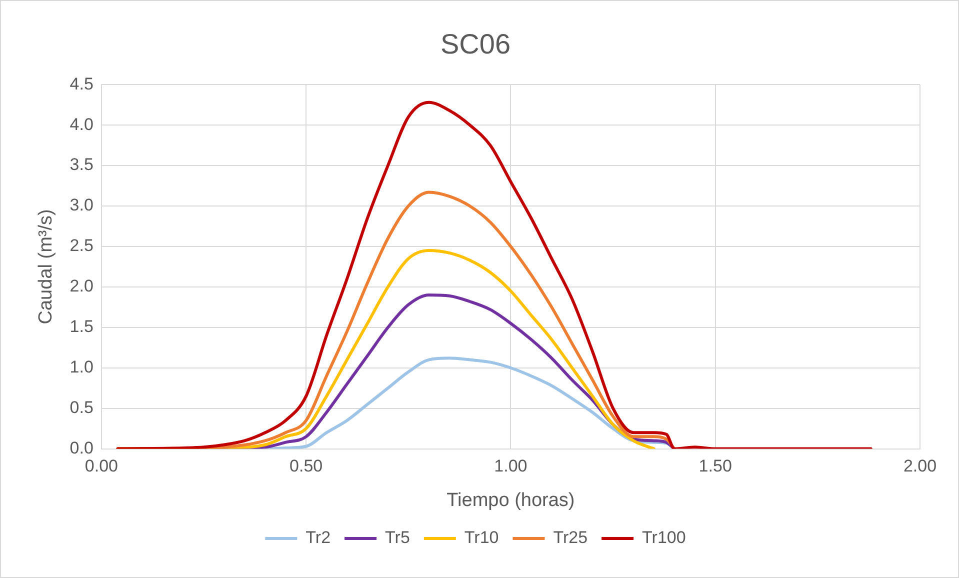 The height and width of the screenshot is (578, 959). Describe the element at coordinates (82, 246) in the screenshot. I see `y-tick-label: 2.5` at that location.